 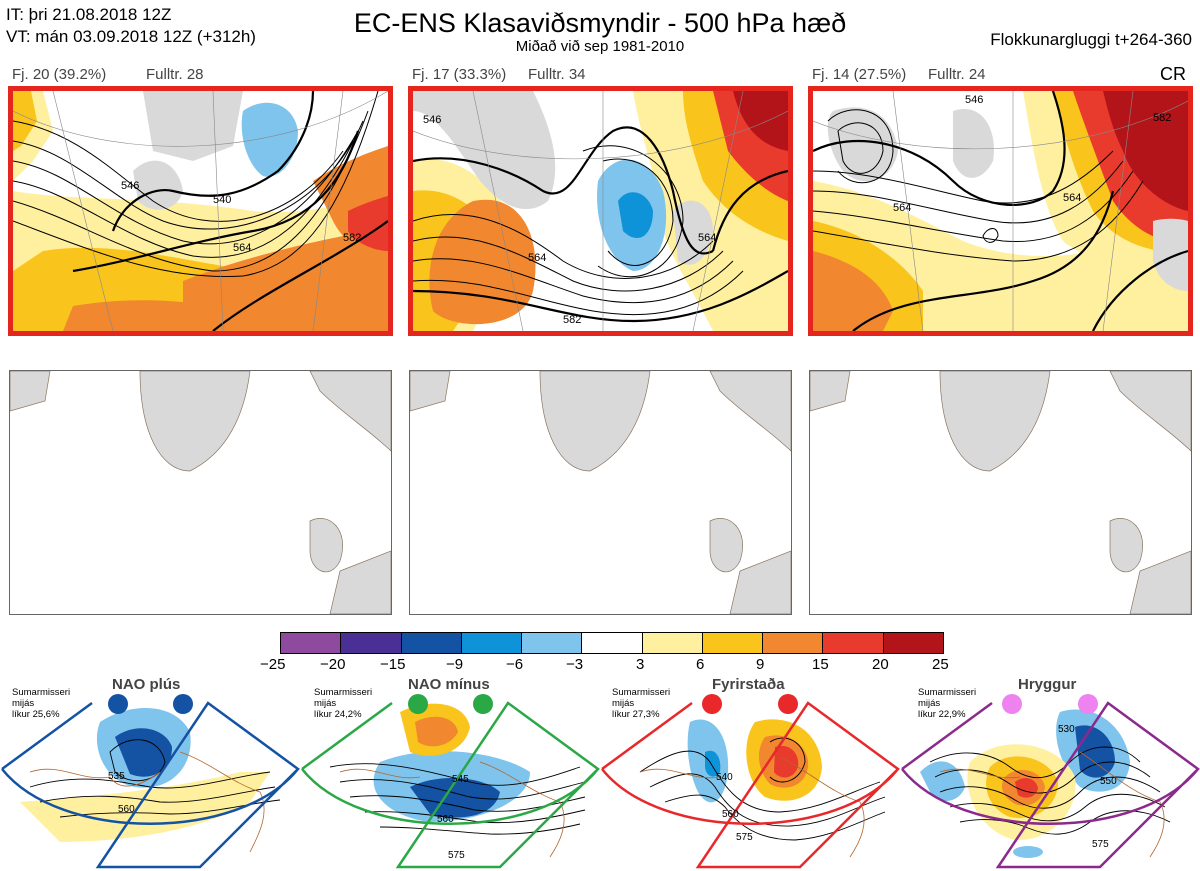 I want to click on valid-time: VT: mán 03.09.2018 12Z (+312h), so click(x=131, y=36).